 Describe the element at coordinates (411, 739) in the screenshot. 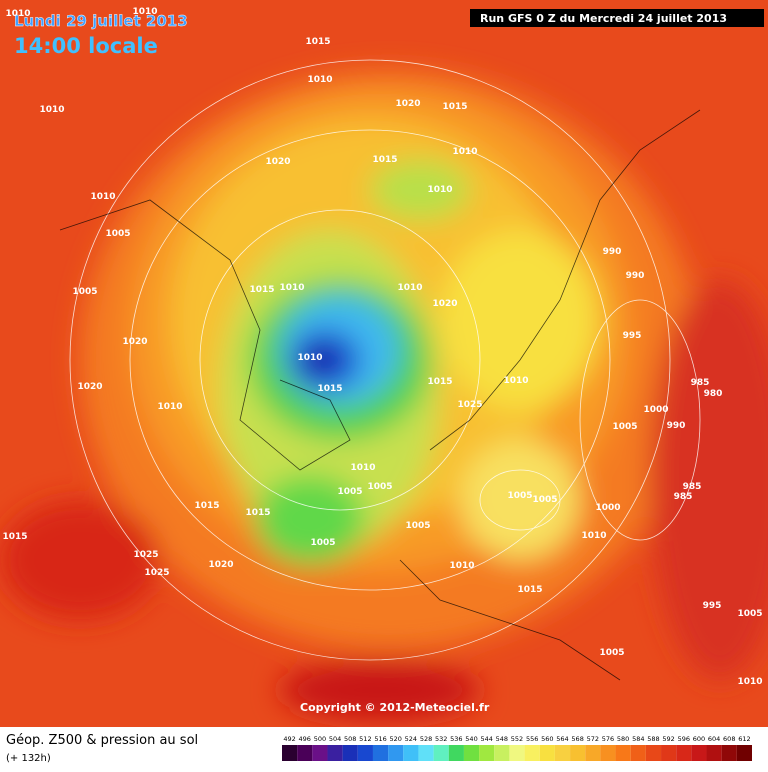

I see `legend-value: 524` at that location.